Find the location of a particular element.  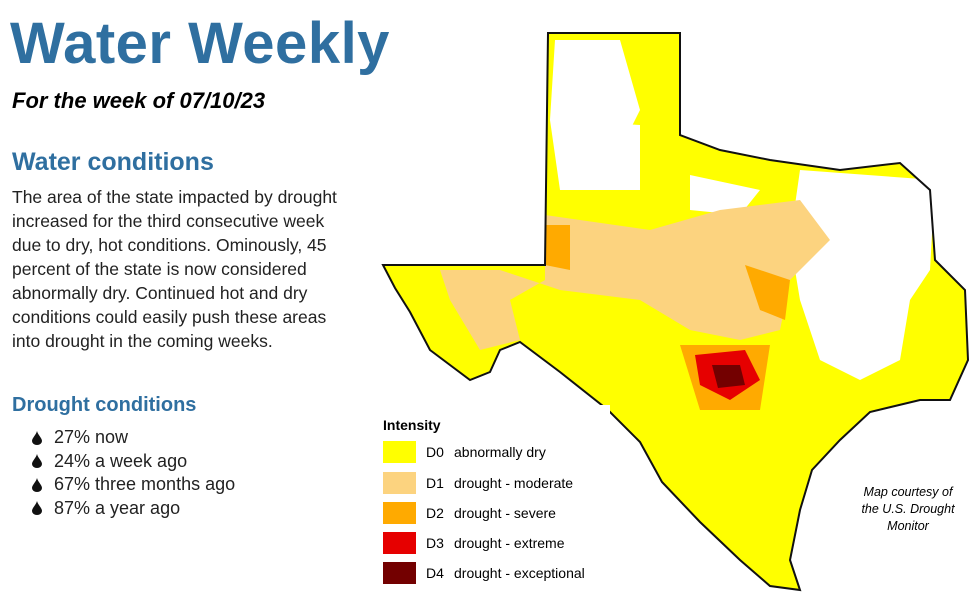

legend-label: drought - moderate is located at coordinates (513, 483).